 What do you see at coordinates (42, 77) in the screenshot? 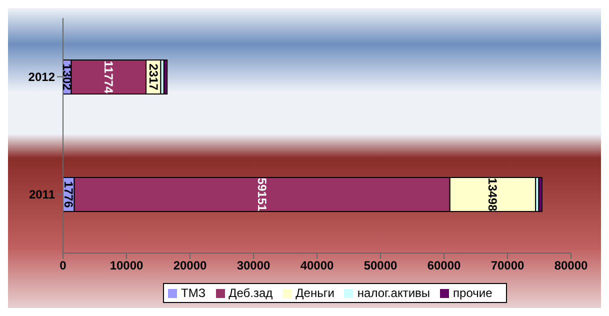
I see `y-tick-label: 2012` at bounding box center [42, 77].